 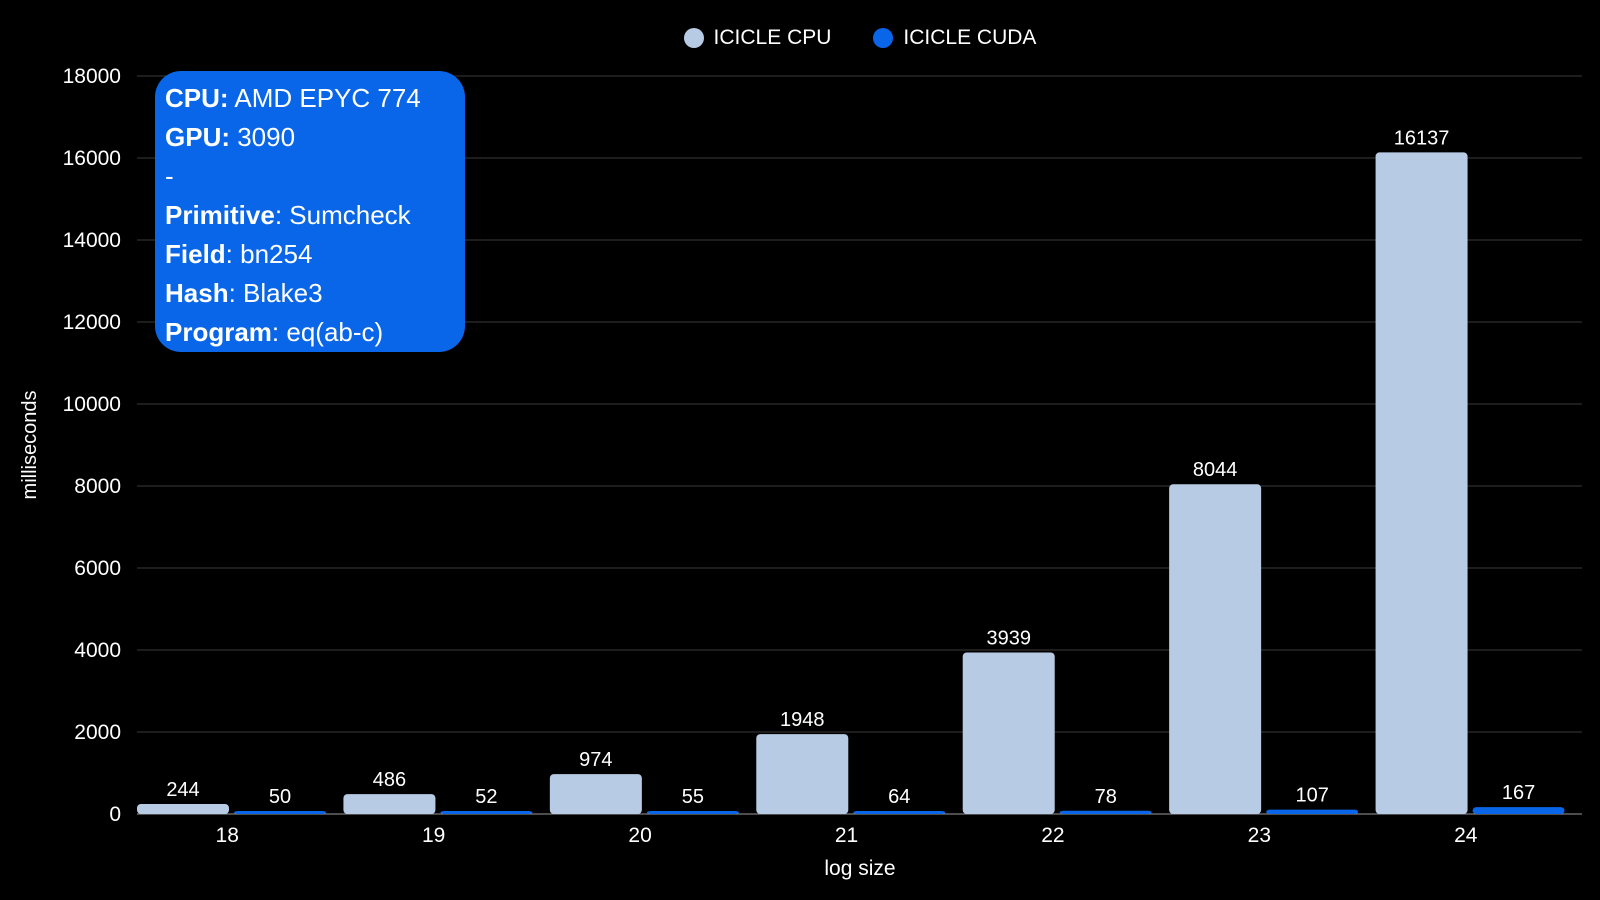 What do you see at coordinates (802, 720) in the screenshot?
I see `data-label: 1948` at bounding box center [802, 720].